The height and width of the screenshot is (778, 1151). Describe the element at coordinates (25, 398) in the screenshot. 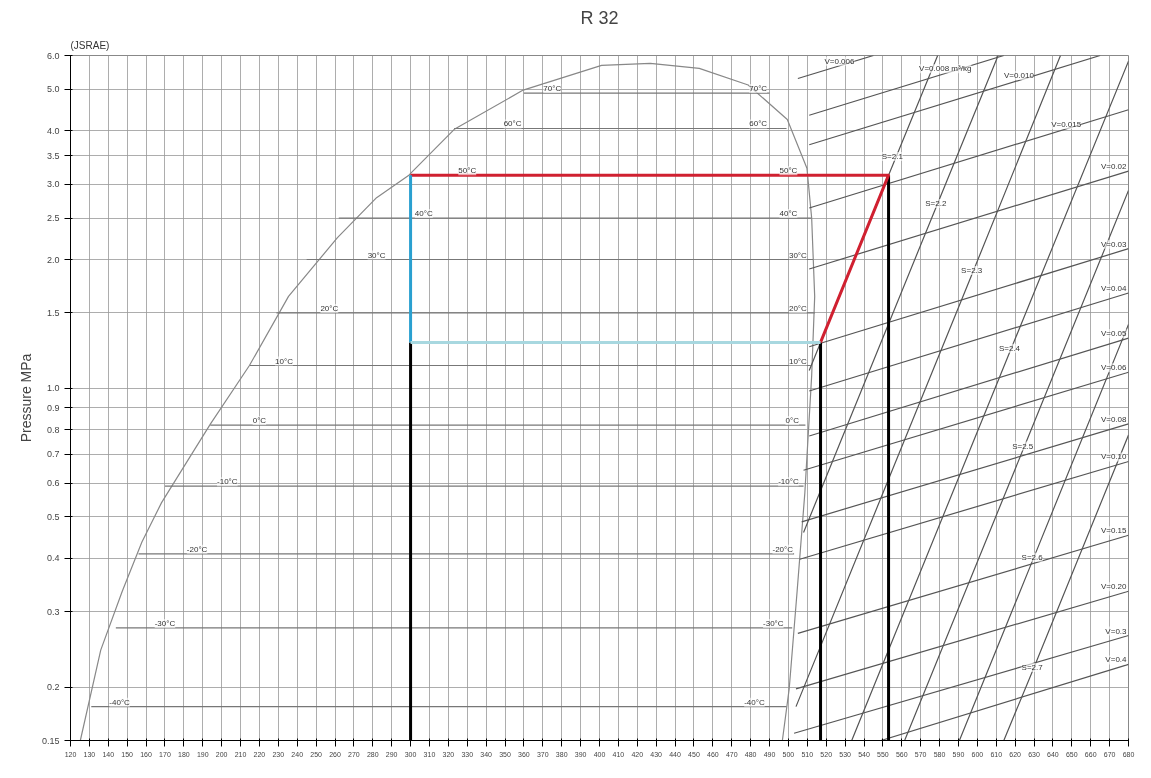

I see `y-axis-title: Pressure MPa` at that location.